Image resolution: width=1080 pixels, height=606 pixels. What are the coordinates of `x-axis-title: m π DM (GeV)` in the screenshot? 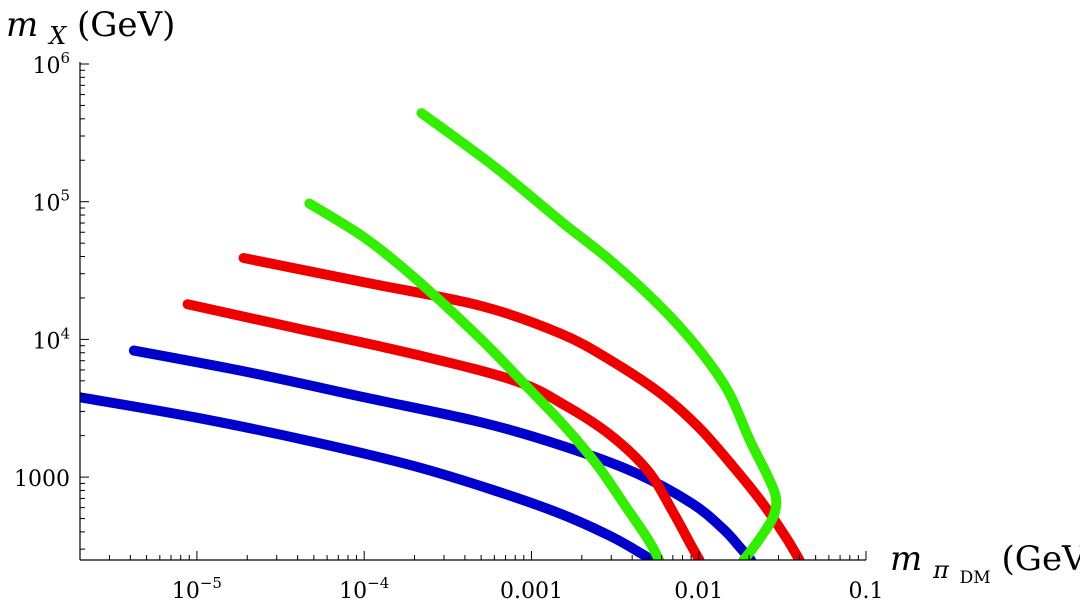 It's located at (985, 565).